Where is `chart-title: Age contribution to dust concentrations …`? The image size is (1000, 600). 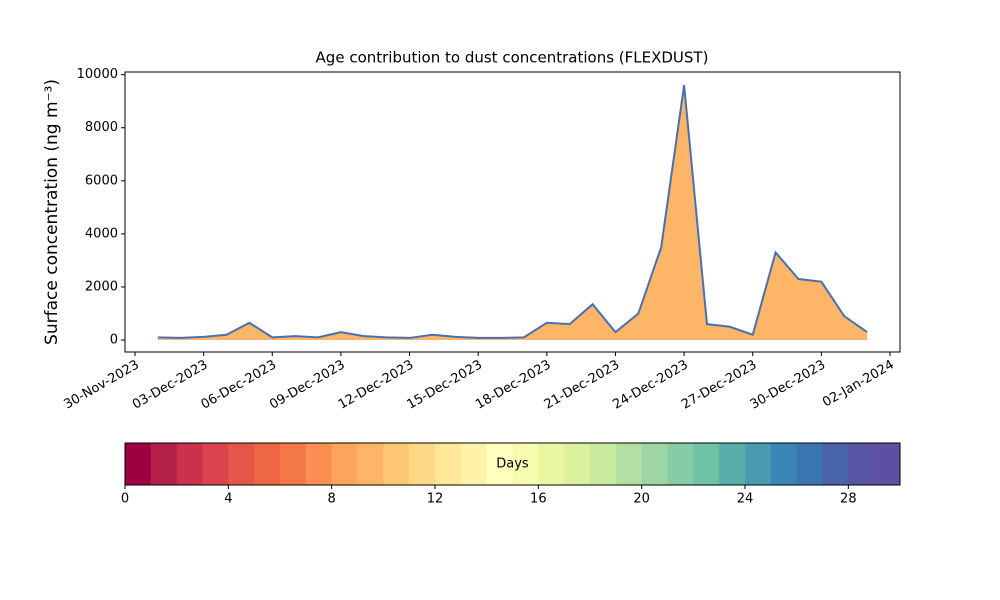
chart-title: Age contribution to dust concentrations … is located at coordinates (512, 58).